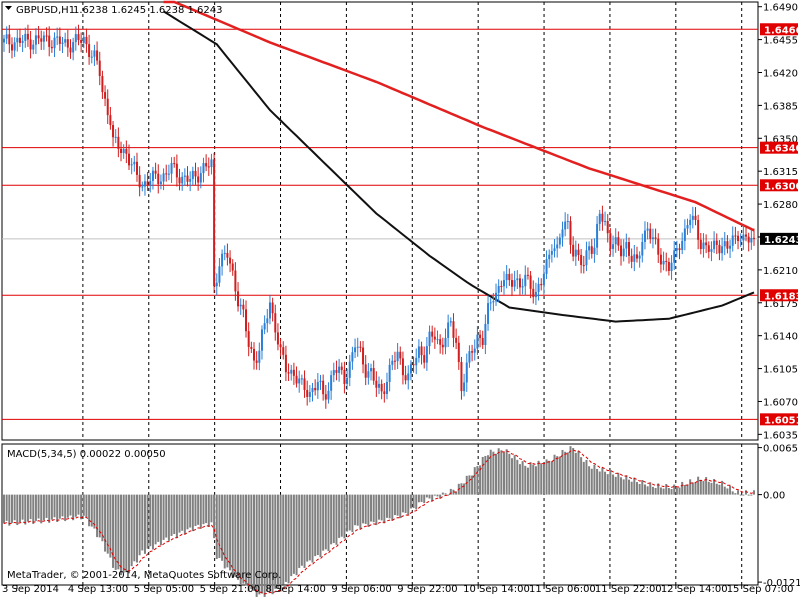 This screenshot has width=800, height=604. I want to click on time-tick-label: 5 Sep 21:00, so click(230, 589).